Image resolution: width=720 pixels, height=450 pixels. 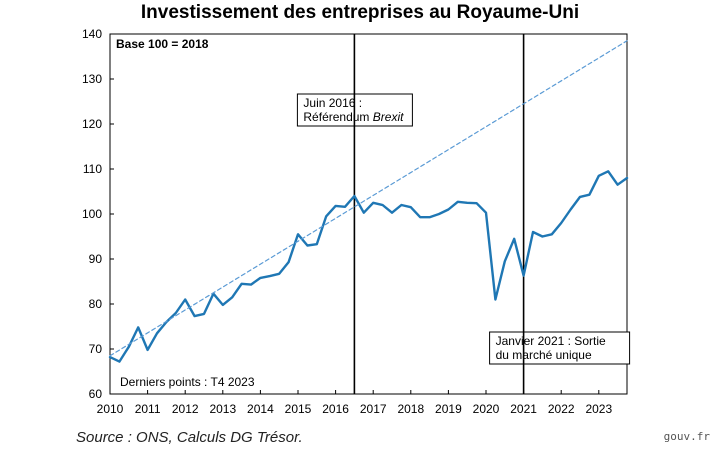 I want to click on y-tick-label: 140, so click(x=92, y=34).